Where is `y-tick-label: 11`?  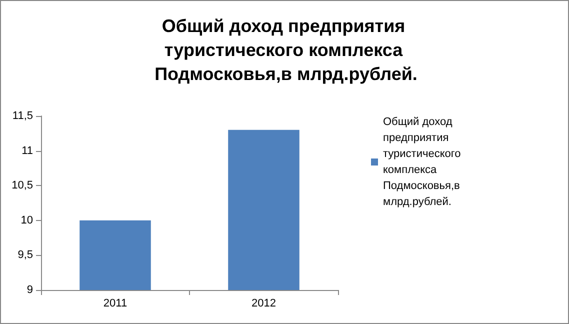
y-tick-label: 11 is located at coordinates (27, 150).